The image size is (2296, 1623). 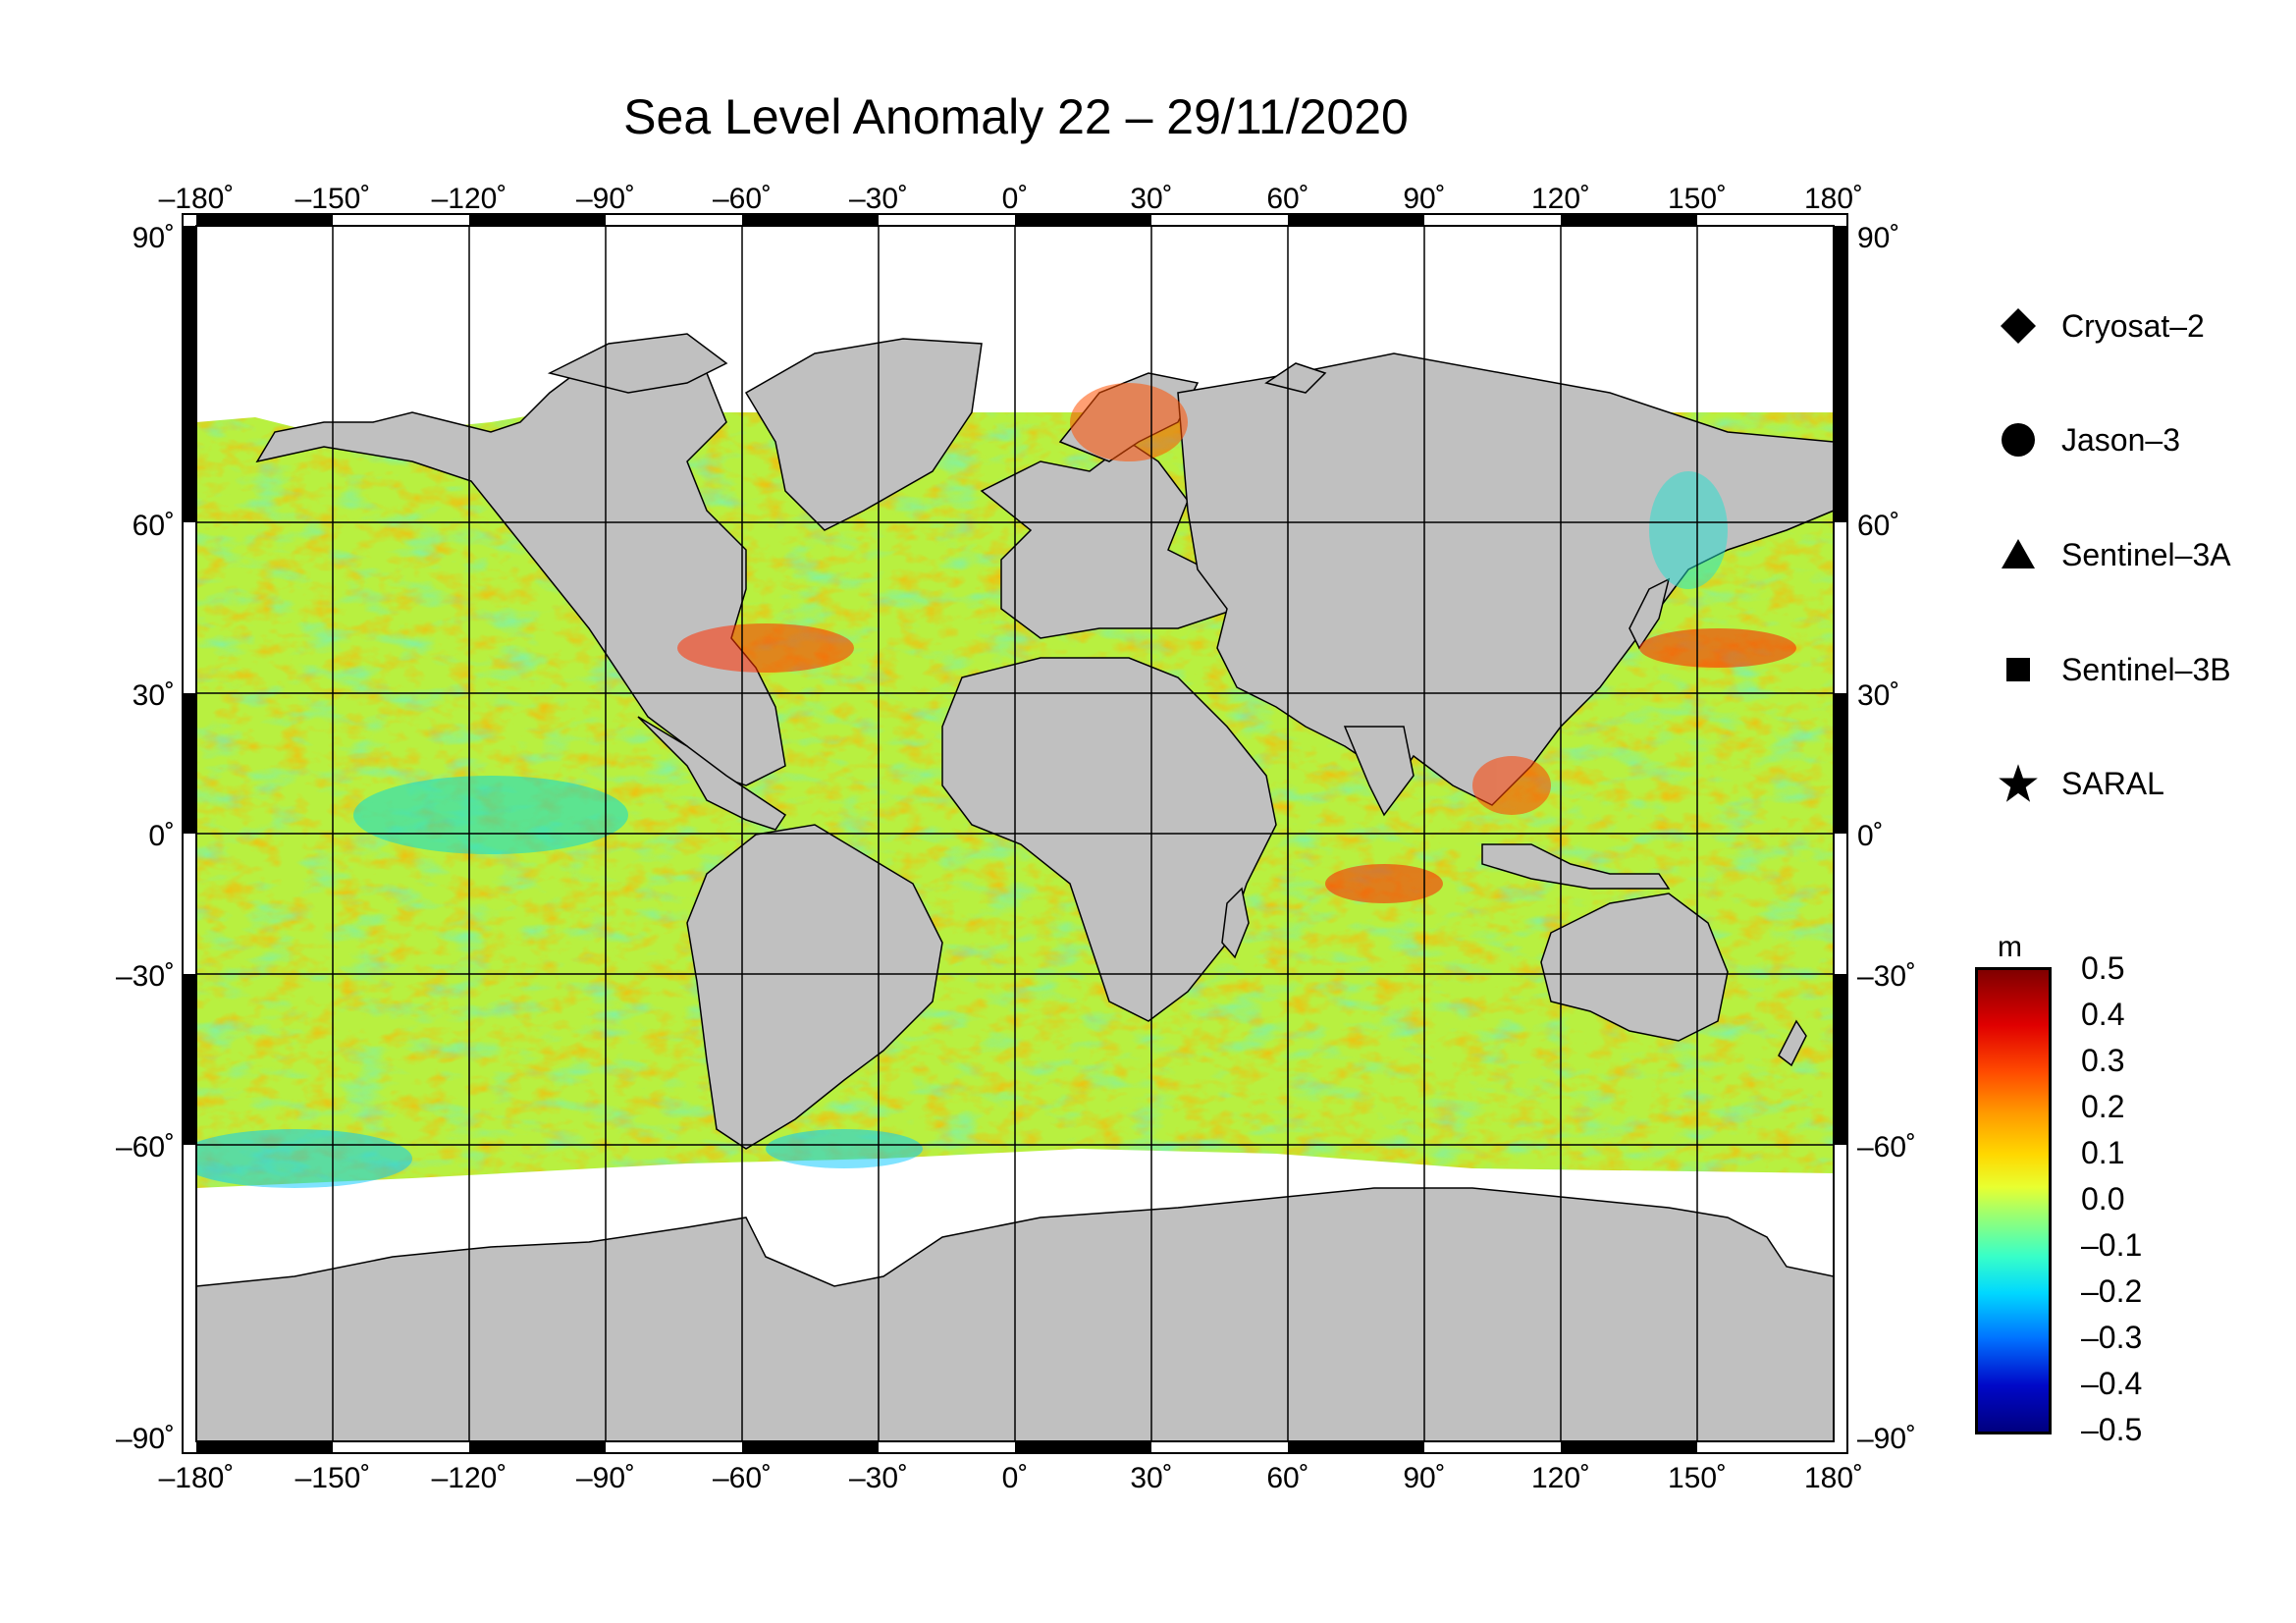 I want to click on legend-label: SARAL, so click(x=2112, y=783).